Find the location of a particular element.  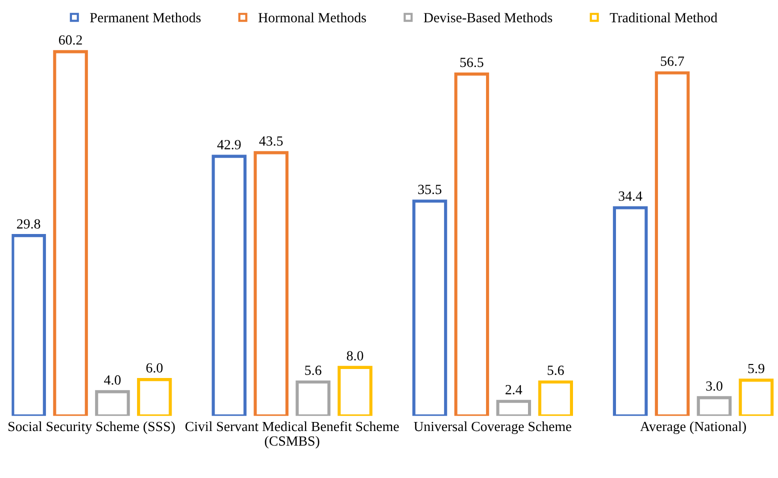

data-label: 6.0 is located at coordinates (154, 368).